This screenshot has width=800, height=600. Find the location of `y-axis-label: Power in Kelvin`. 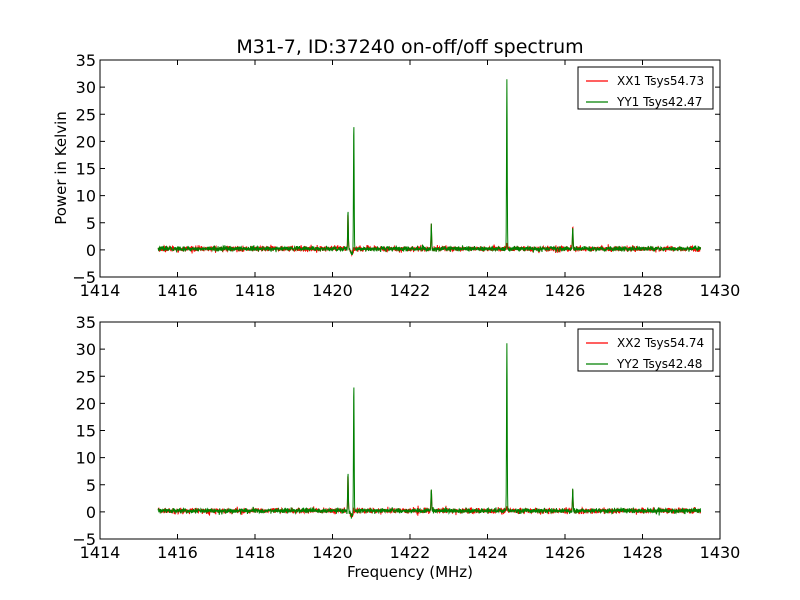

y-axis-label: Power in Kelvin is located at coordinates (61, 168).